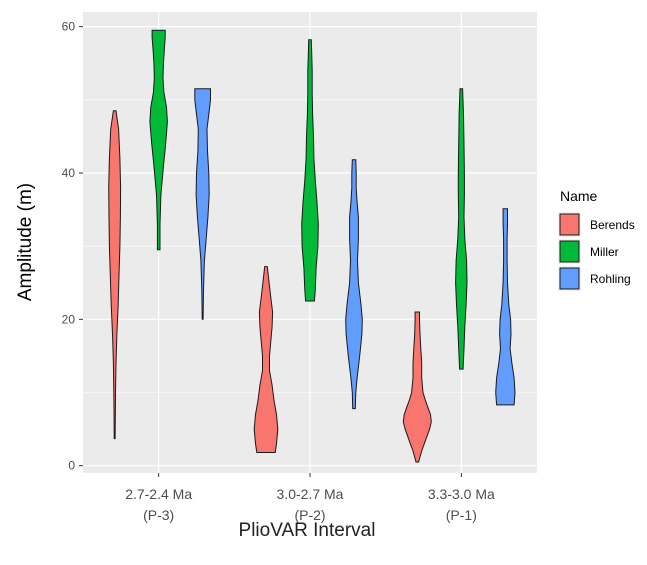  What do you see at coordinates (612, 225) in the screenshot?
I see `legend-label-berends: Berends` at bounding box center [612, 225].